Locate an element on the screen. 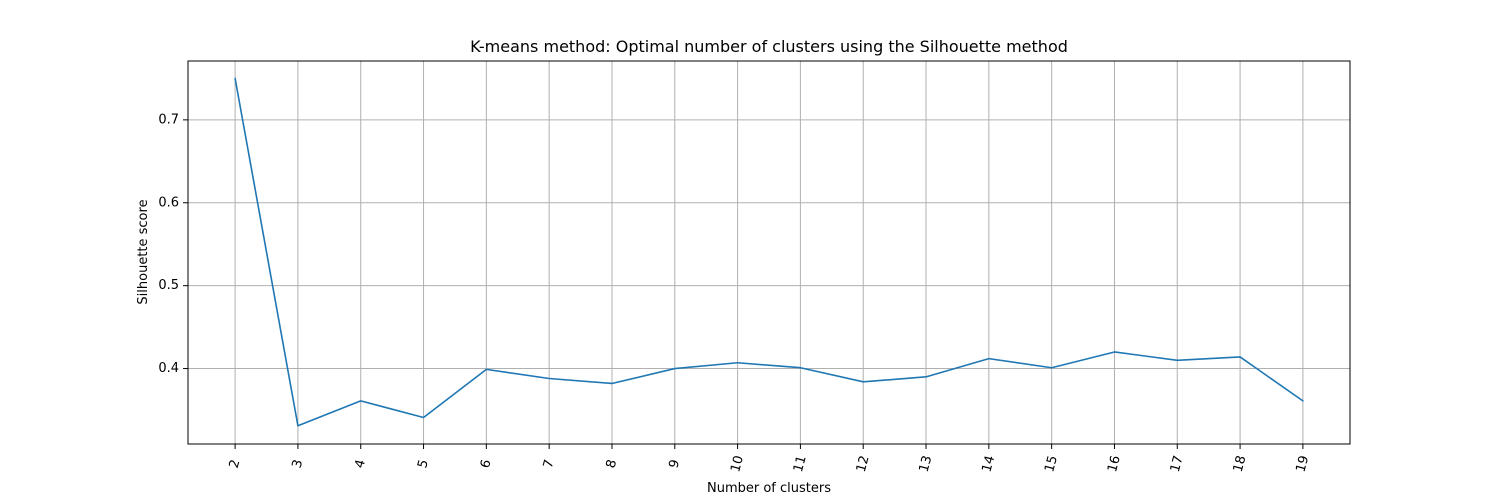  x-tick-label: 13 is located at coordinates (926, 464).